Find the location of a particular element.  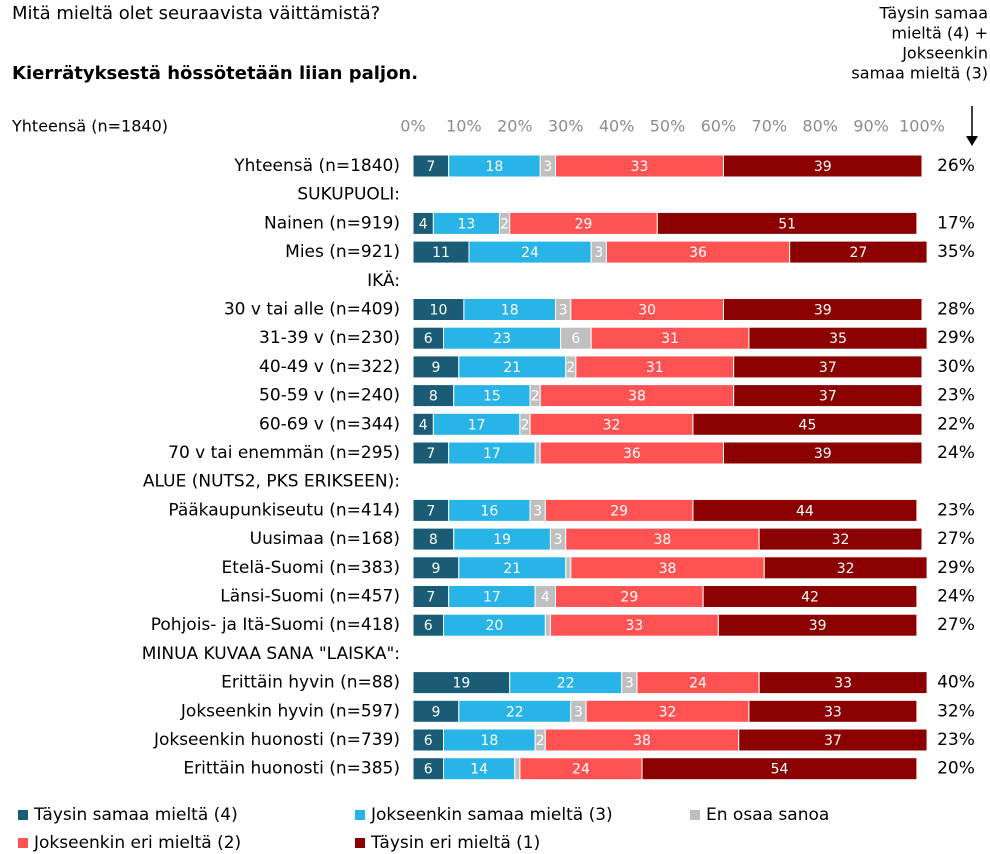

chart-subtitle: Kierrätyksestä hössötetään liian paljon. is located at coordinates (215, 73).